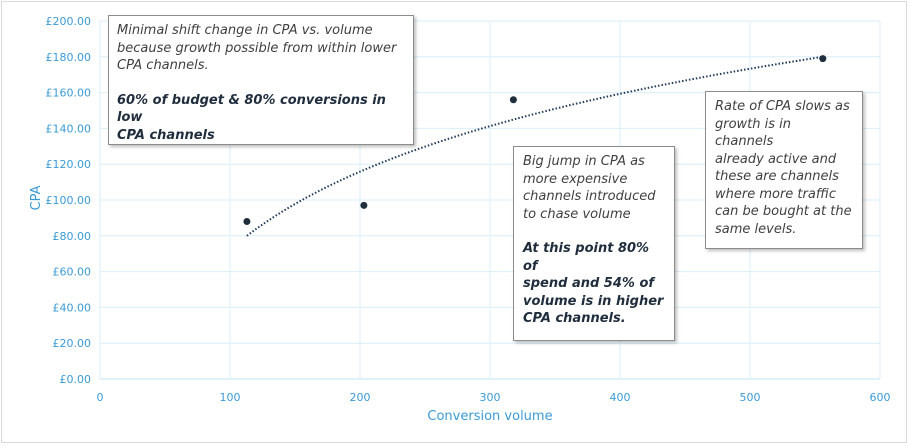 This screenshot has height=446, width=910. What do you see at coordinates (69, 128) in the screenshot?
I see `y-tick-label: £140.00` at bounding box center [69, 128].